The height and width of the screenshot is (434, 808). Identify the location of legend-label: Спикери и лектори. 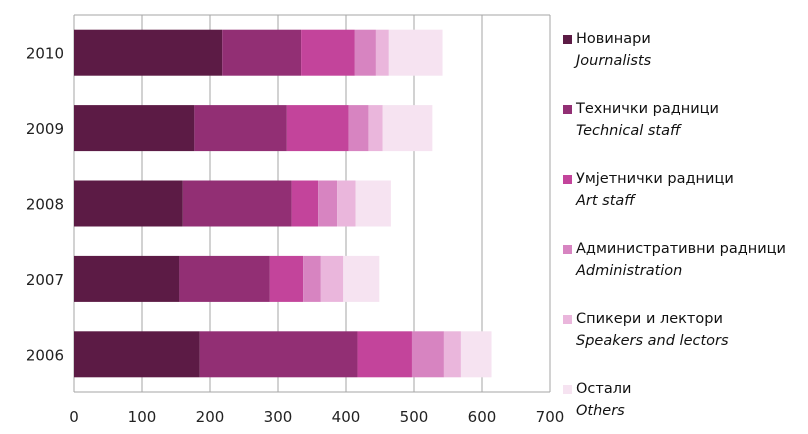
(649, 319).